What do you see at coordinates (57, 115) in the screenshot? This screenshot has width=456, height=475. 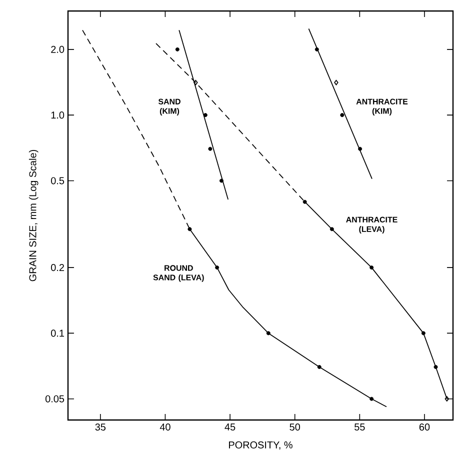 I see `y-tick-label: 1.0` at bounding box center [57, 115].